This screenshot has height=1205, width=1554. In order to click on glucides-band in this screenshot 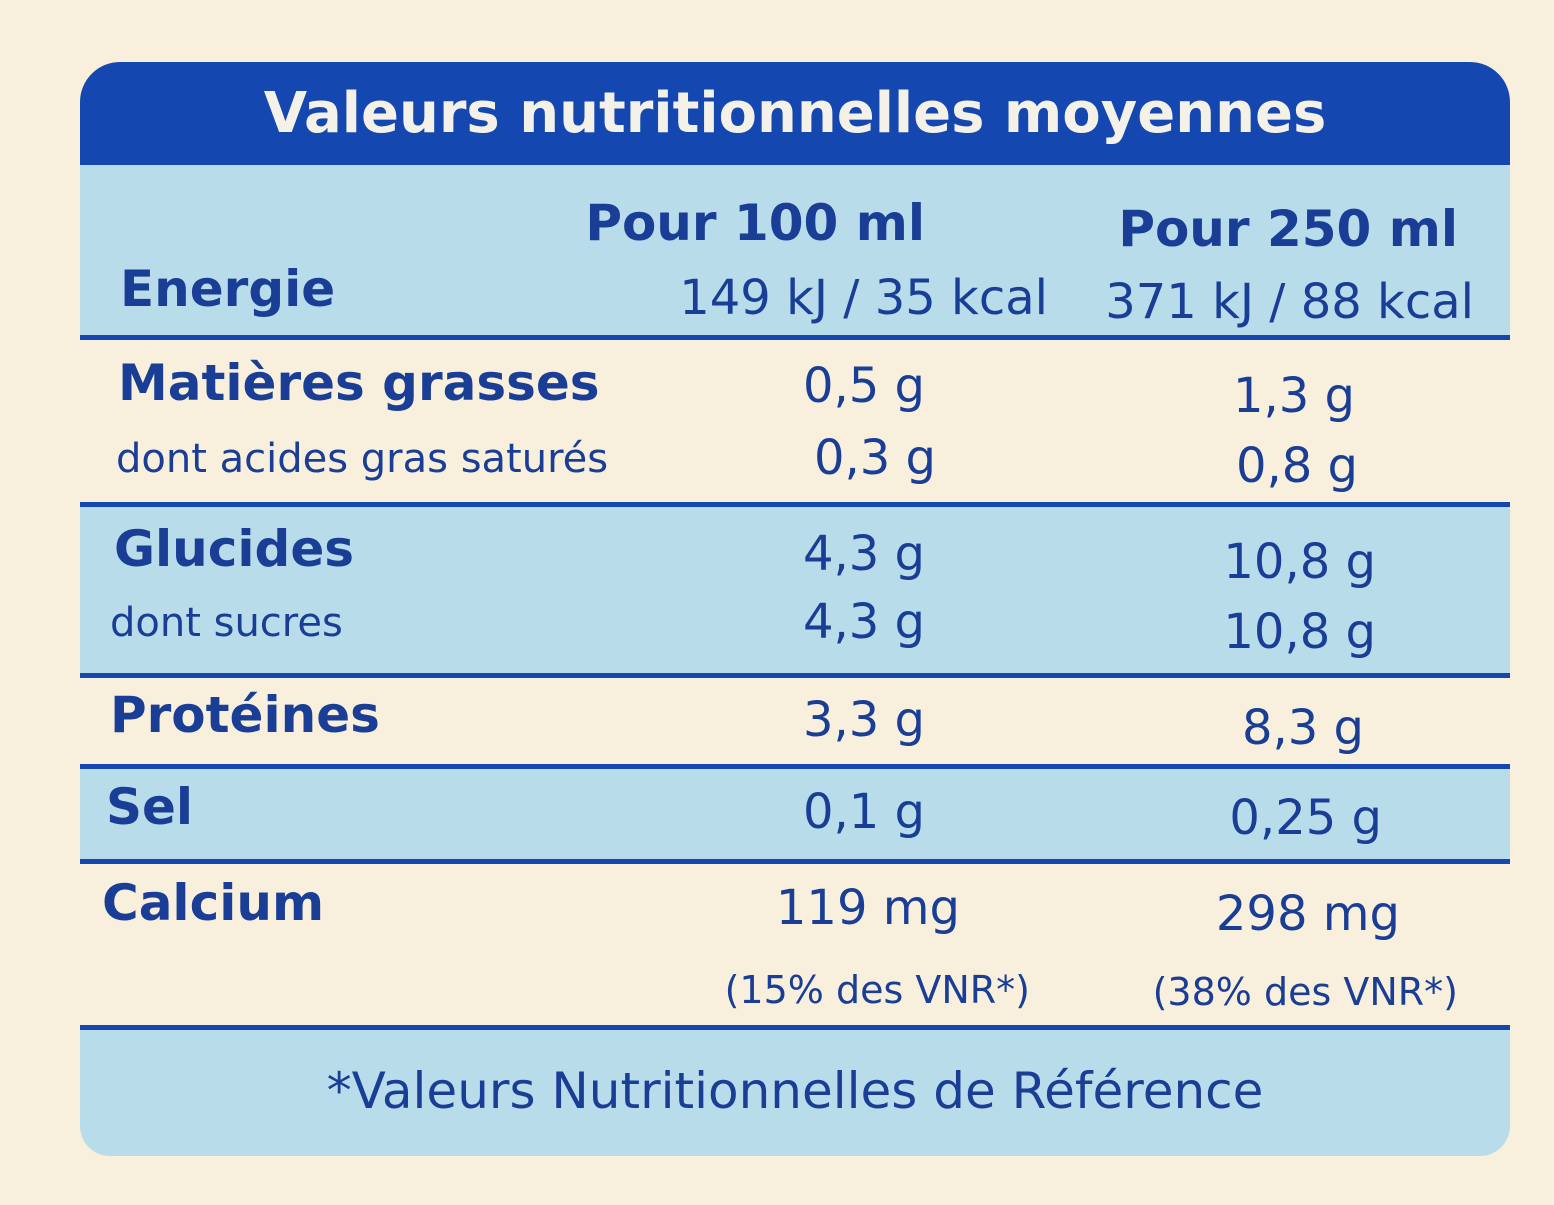, I will do `click(795, 590)`.